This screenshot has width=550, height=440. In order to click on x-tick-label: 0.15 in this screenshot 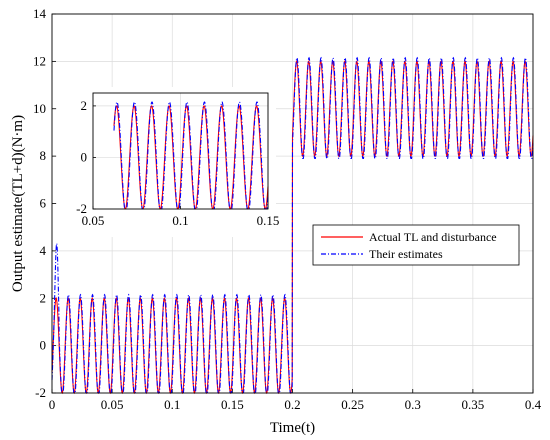, I will do `click(232, 404)`.